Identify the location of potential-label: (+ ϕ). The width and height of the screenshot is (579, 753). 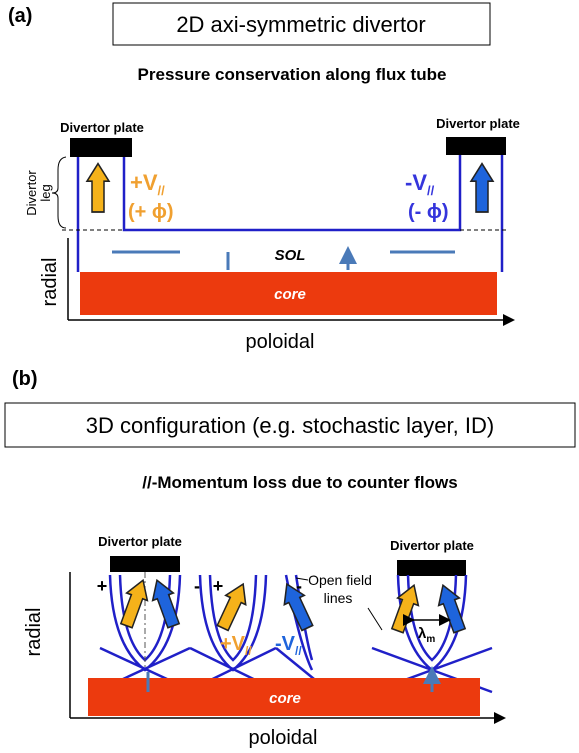
(151, 212).